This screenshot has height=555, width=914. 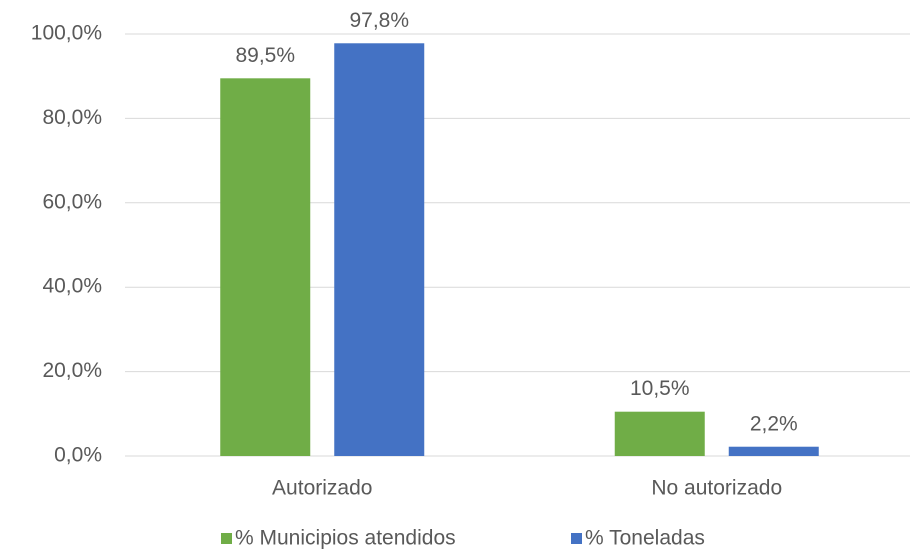 I want to click on value-label: 97,8%, so click(x=379, y=20).